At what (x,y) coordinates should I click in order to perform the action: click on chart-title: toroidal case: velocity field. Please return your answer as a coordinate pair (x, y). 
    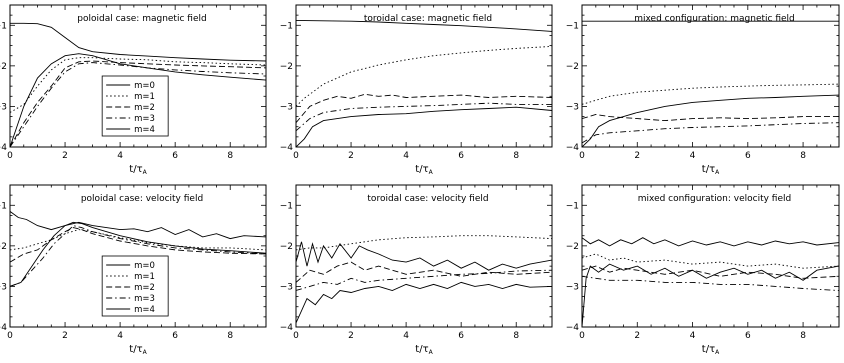
    Looking at the image, I should click on (427, 199).